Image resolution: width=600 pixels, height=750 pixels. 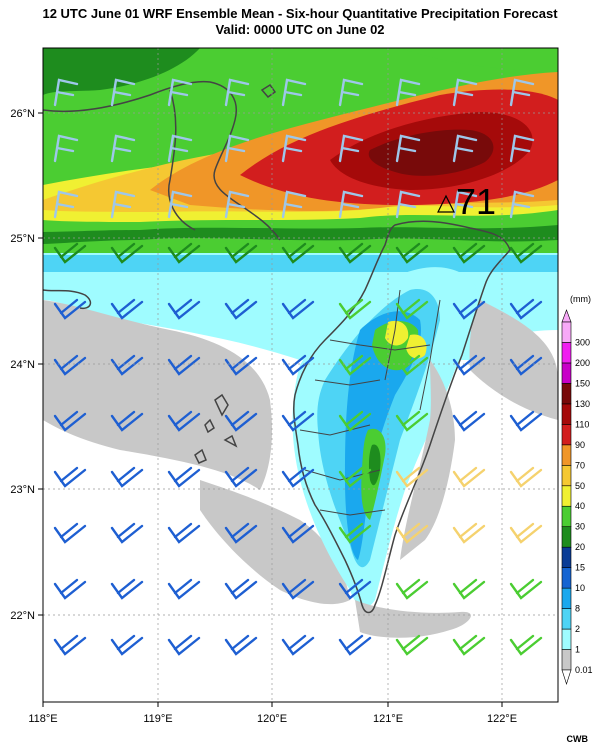 What do you see at coordinates (580, 465) in the screenshot?
I see `legend-level-label: 70` at bounding box center [580, 465].